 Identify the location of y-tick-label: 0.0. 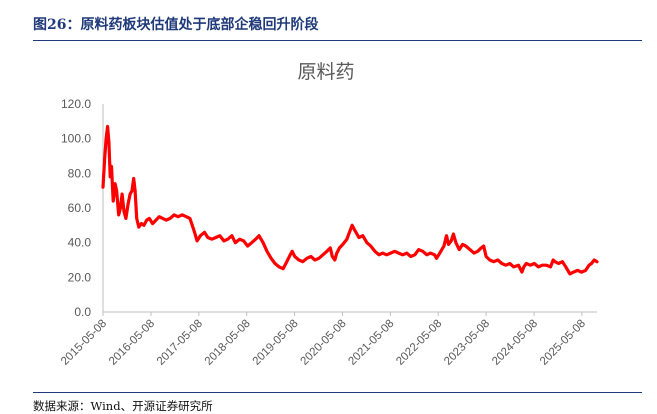
(82, 312).